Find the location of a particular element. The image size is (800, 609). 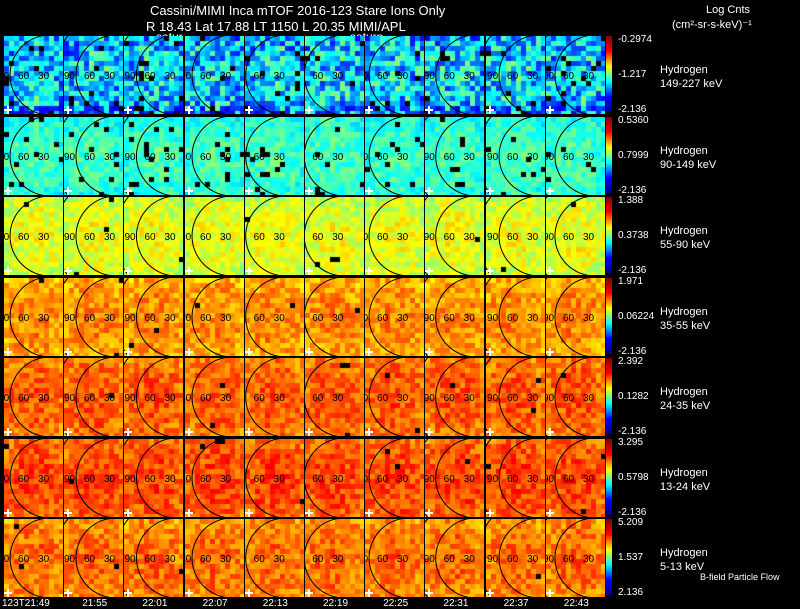

colorbar-max-label: 3.295 is located at coordinates (631, 442).